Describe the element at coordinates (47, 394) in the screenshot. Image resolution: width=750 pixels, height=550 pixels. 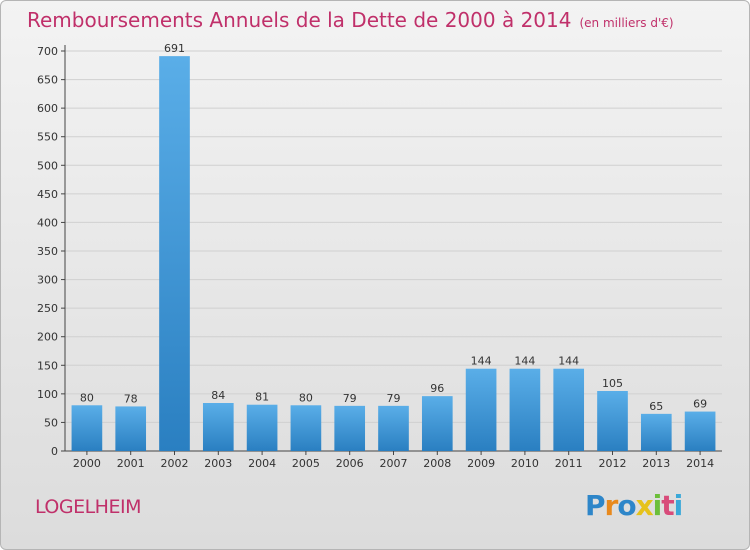
I see `y-tick-label: 100` at that location.